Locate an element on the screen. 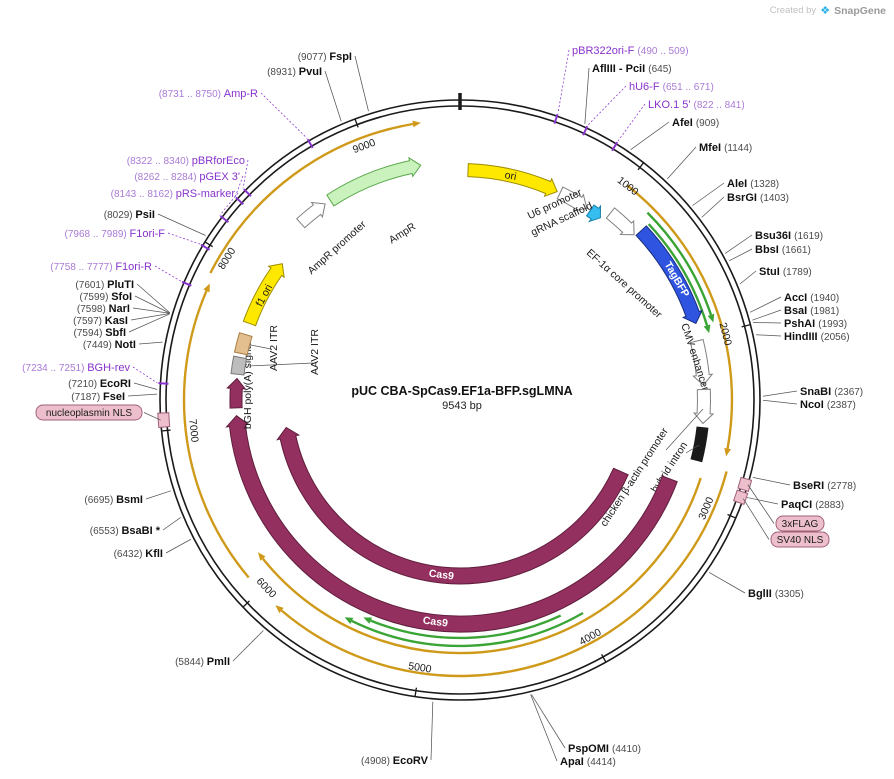 Image resolution: width=894 pixels, height=779 pixels. callout-prs-marker is located at coordinates (229, 204).